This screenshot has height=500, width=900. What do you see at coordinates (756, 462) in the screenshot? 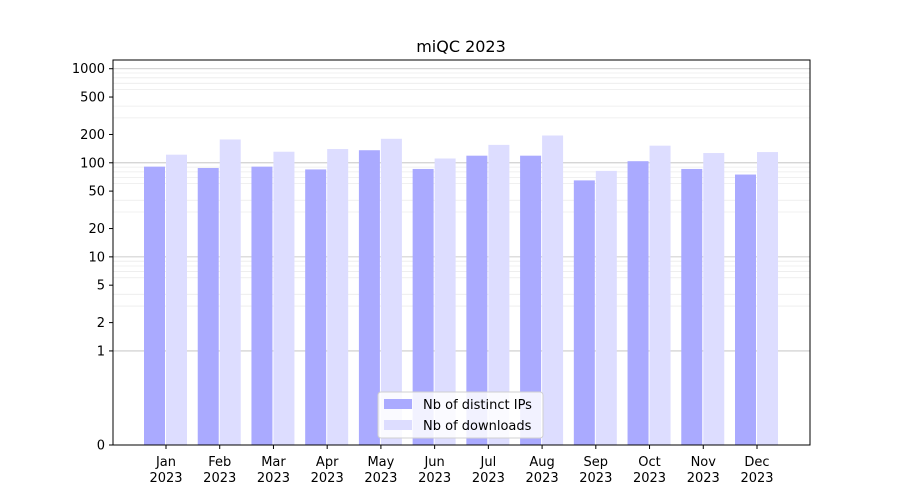
I see `x-tick-label-month: Dec` at bounding box center [756, 462].